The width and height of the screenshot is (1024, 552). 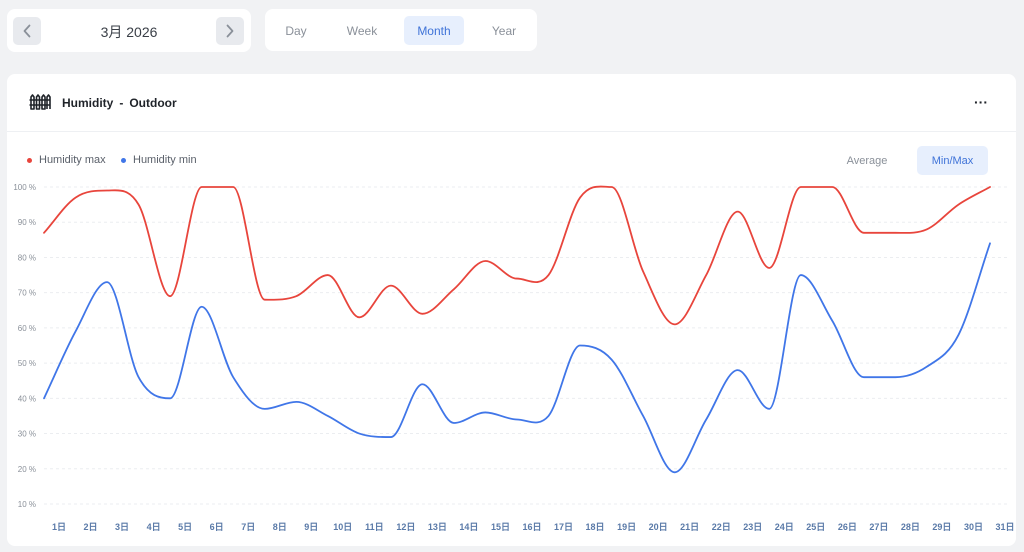 I want to click on minmax-mode-button: Min/Max, so click(x=952, y=160).